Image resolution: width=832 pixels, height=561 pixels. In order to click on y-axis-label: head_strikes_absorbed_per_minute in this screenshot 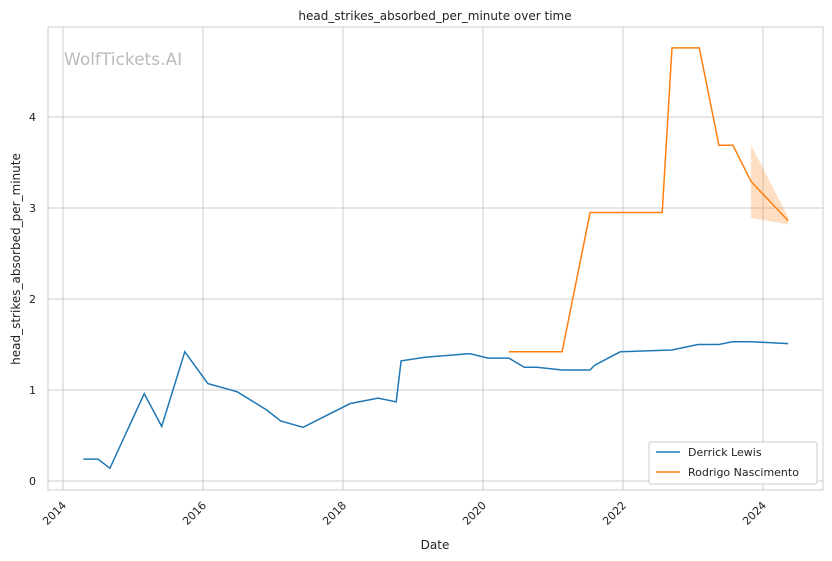, I will do `click(16, 259)`.